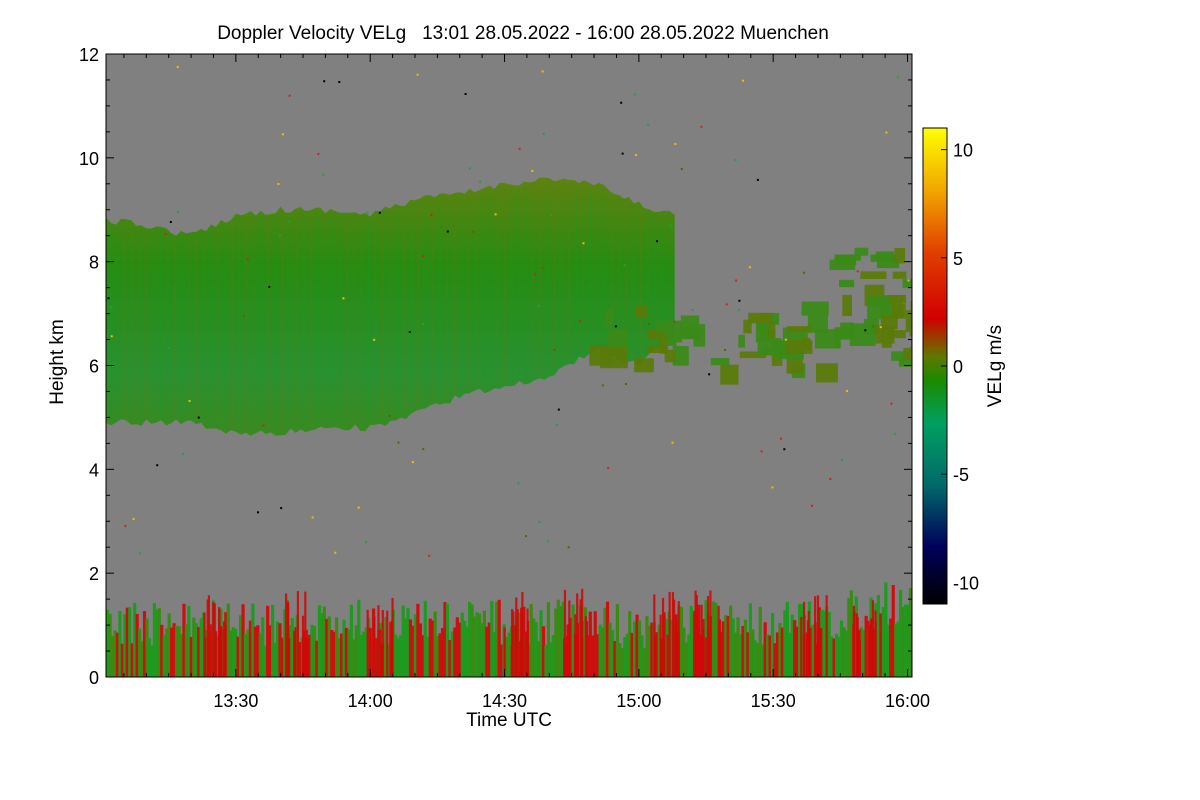 This screenshot has height=800, width=1200. Describe the element at coordinates (89, 55) in the screenshot. I see `y-tick-label: 12` at that location.